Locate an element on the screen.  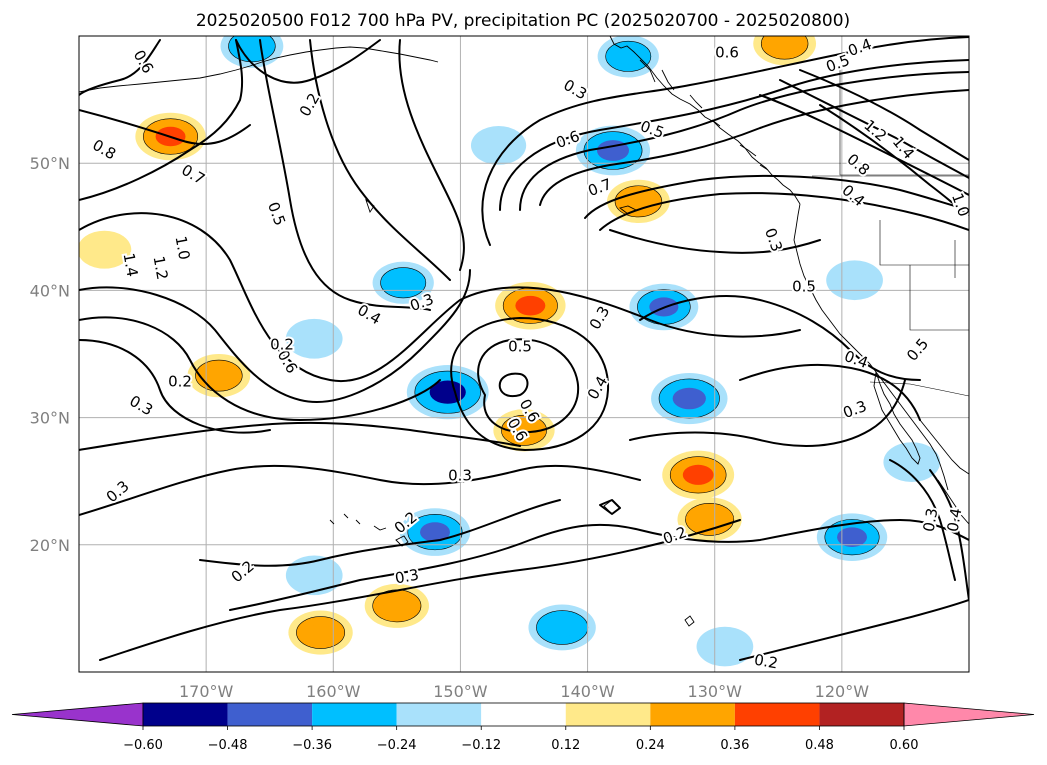
lat-tick-label: 50°N is located at coordinates (50, 163).